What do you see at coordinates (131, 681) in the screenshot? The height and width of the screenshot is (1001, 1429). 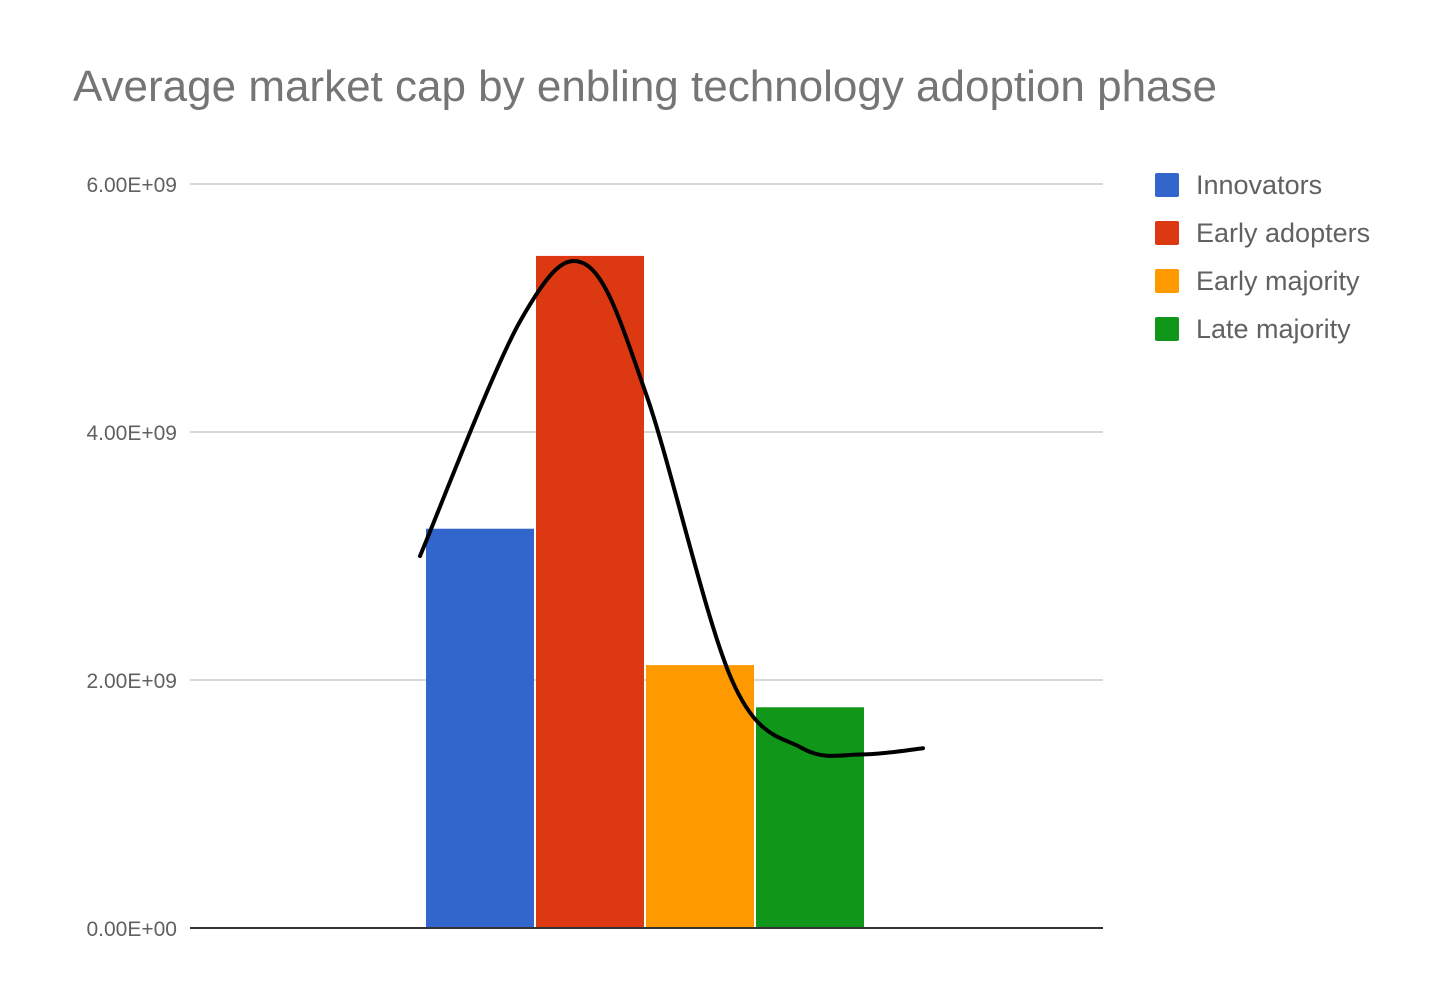 I see `y-tick-label: 2.00E+09` at bounding box center [131, 681].